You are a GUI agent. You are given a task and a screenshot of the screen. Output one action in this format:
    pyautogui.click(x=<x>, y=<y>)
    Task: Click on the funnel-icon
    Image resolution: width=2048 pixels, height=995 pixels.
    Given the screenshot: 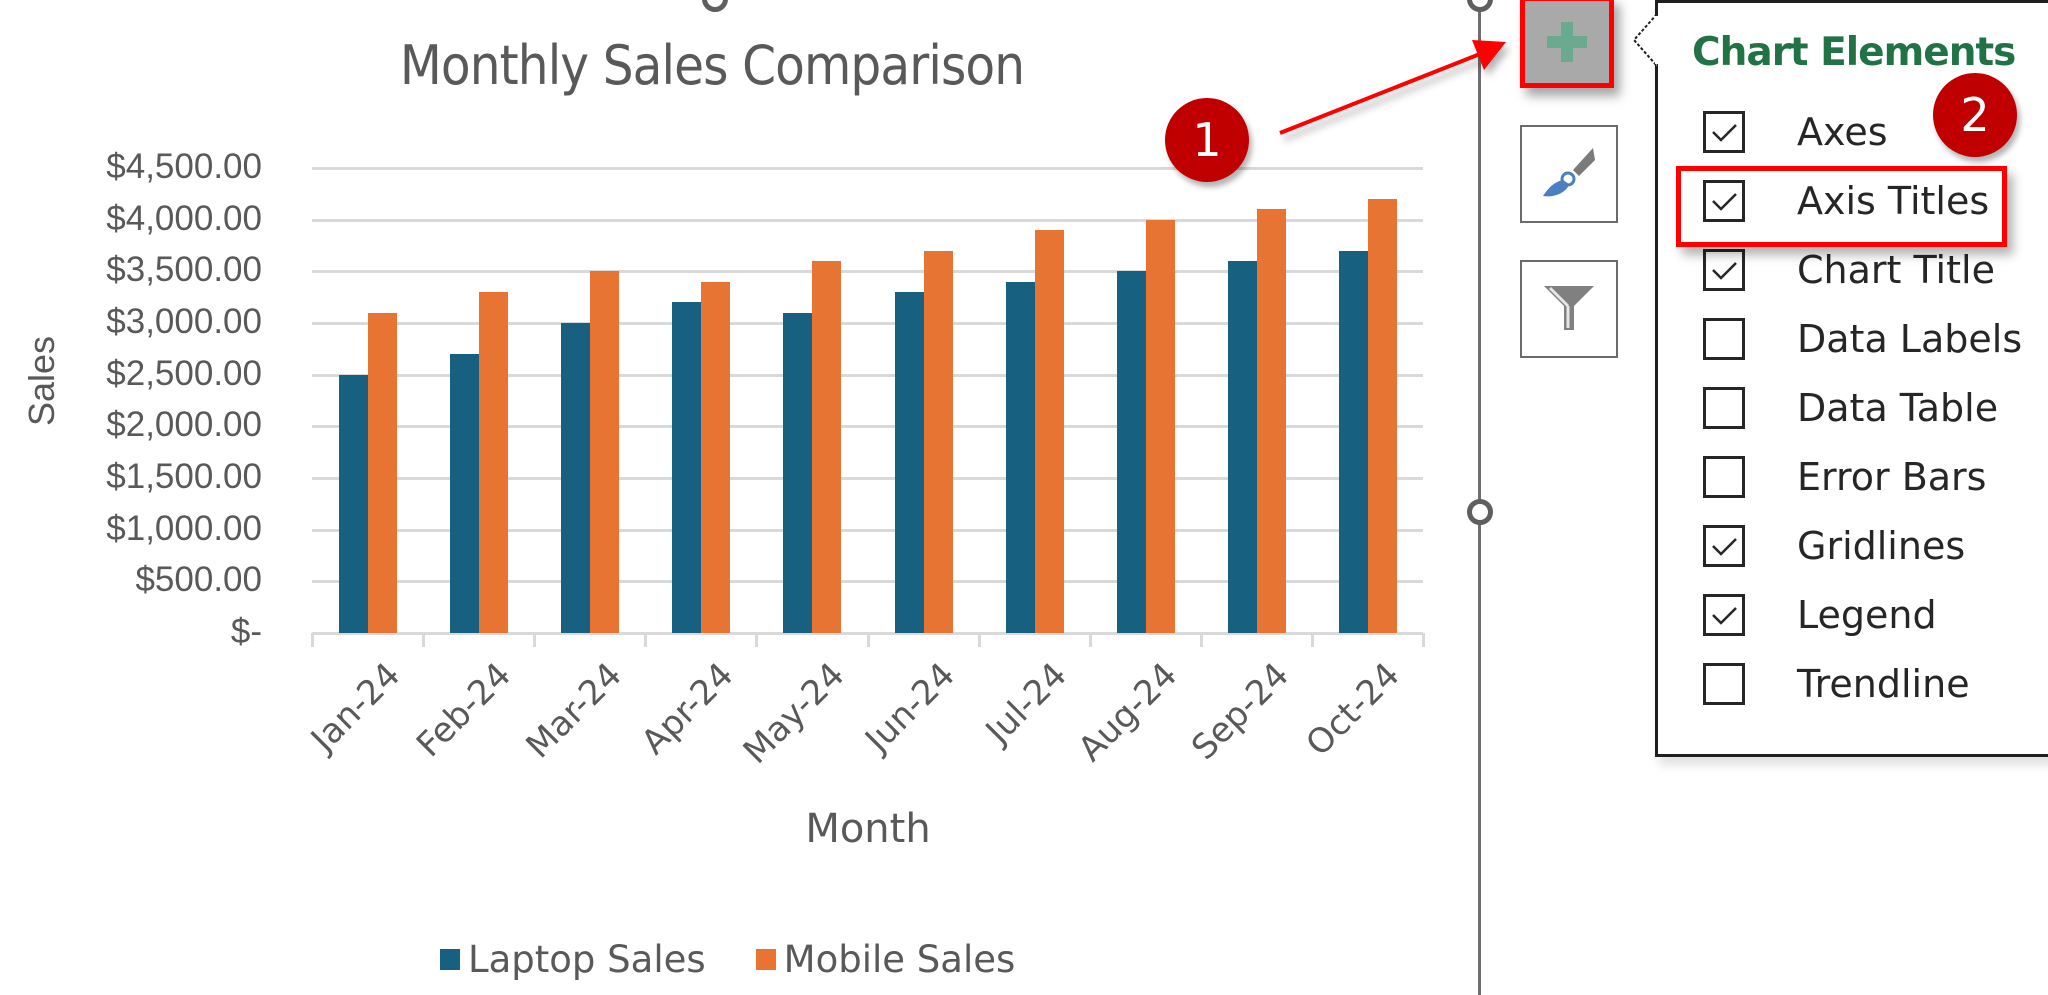 What is the action you would take?
    pyautogui.click(x=1569, y=308)
    